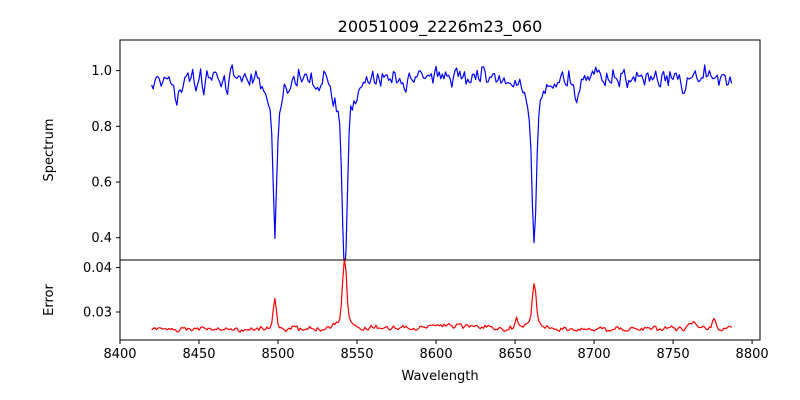  I want to click on x-axis-label: Wavelength, so click(439, 376).